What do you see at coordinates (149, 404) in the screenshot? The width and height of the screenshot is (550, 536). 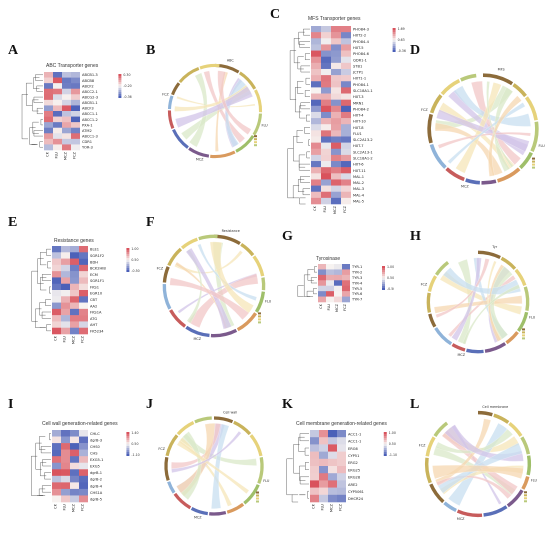 I see `panel-label-j: J` at bounding box center [149, 404].